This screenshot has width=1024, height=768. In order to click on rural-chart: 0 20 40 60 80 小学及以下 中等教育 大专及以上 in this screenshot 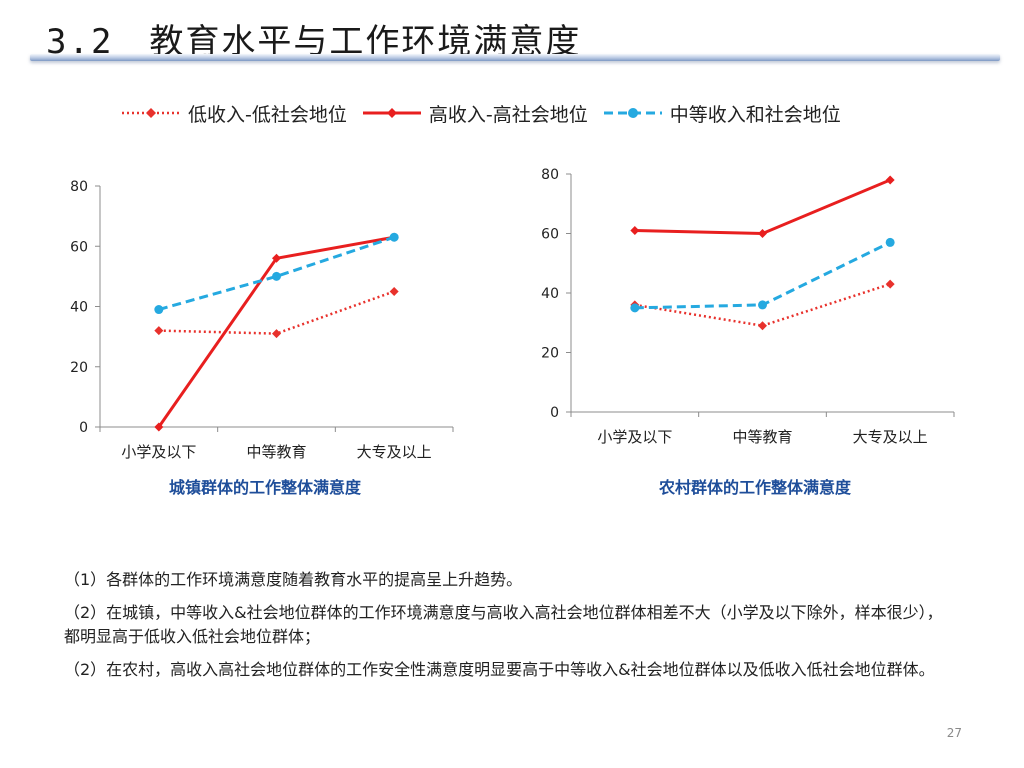, I will do `click(748, 306)`.